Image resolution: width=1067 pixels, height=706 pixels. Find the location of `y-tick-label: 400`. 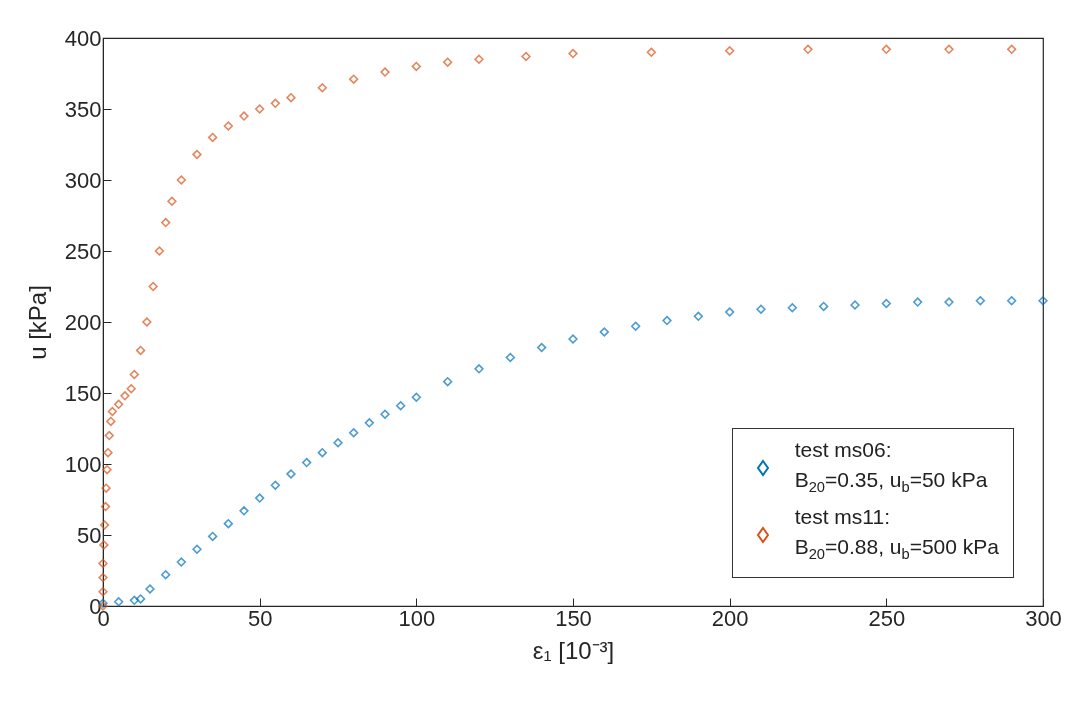

y-tick-label: 400 is located at coordinates (83, 38).